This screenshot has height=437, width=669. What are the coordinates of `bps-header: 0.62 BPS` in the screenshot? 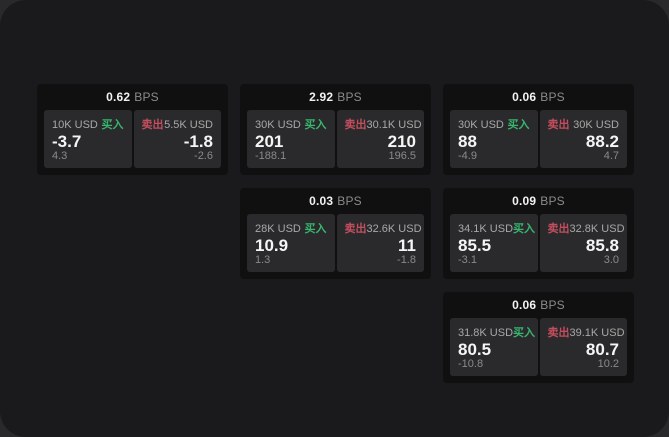 It's located at (132, 97).